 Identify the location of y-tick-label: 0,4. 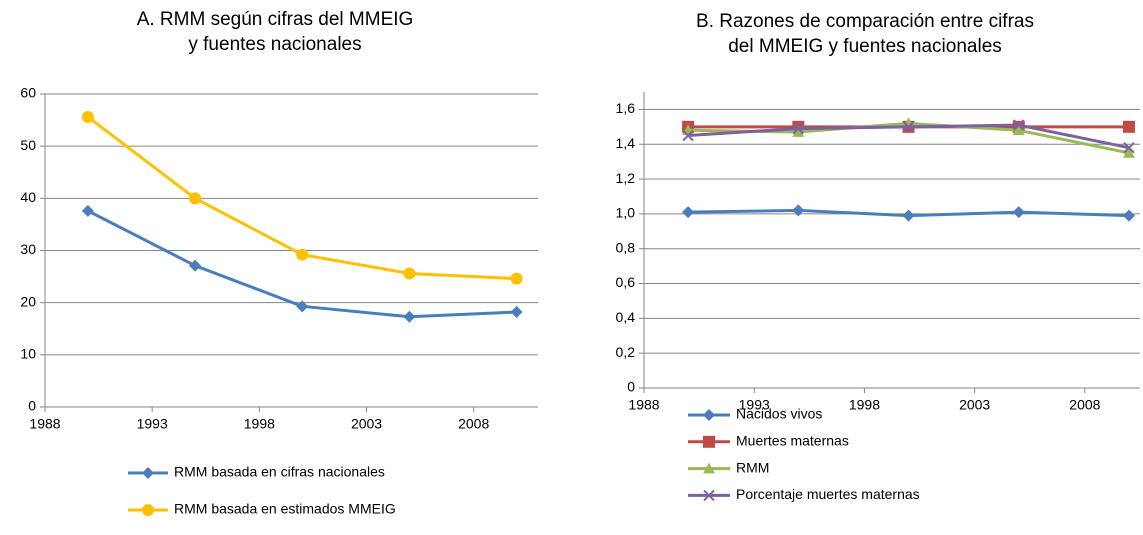
(626, 317).